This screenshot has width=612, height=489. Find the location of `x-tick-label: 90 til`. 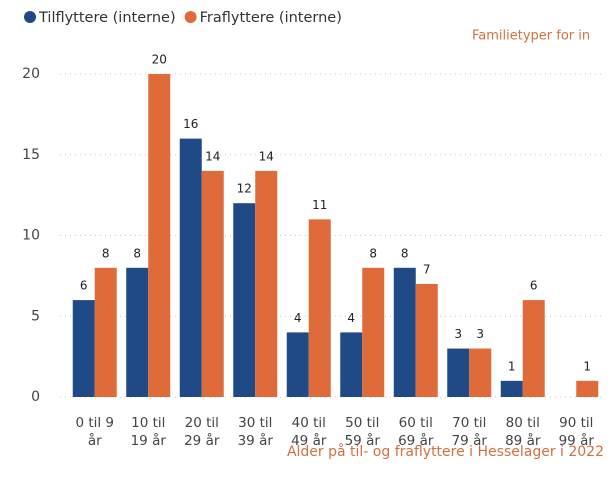

x-tick-label: 90 til is located at coordinates (576, 423).